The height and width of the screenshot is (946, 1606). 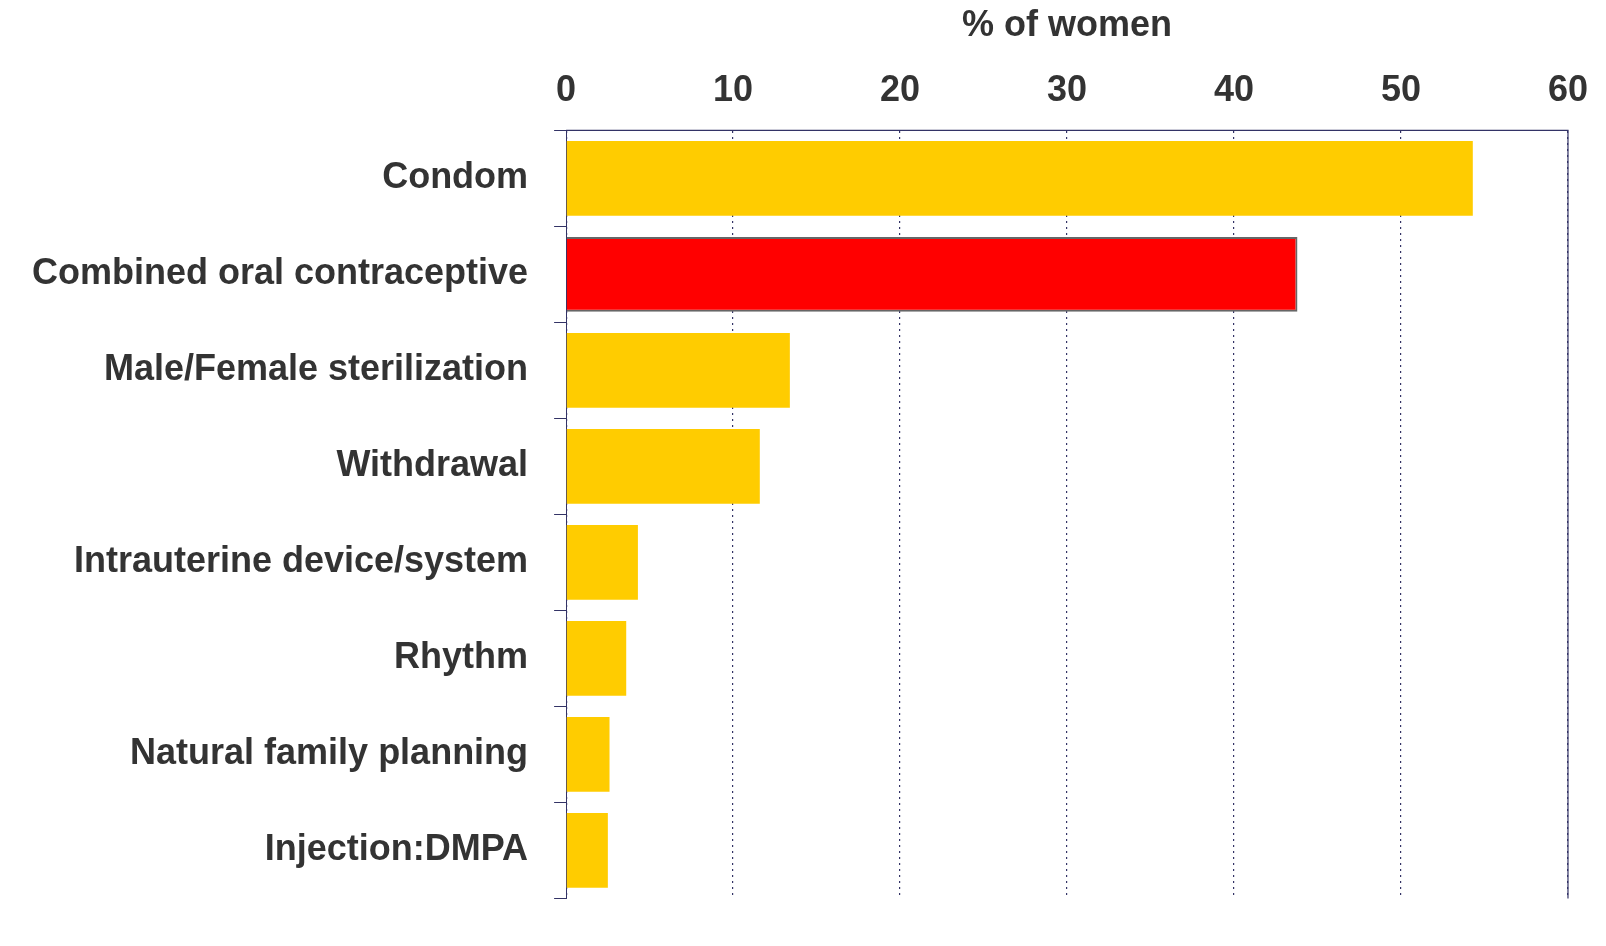 I want to click on x-tick-label: 30, so click(x=1067, y=88).